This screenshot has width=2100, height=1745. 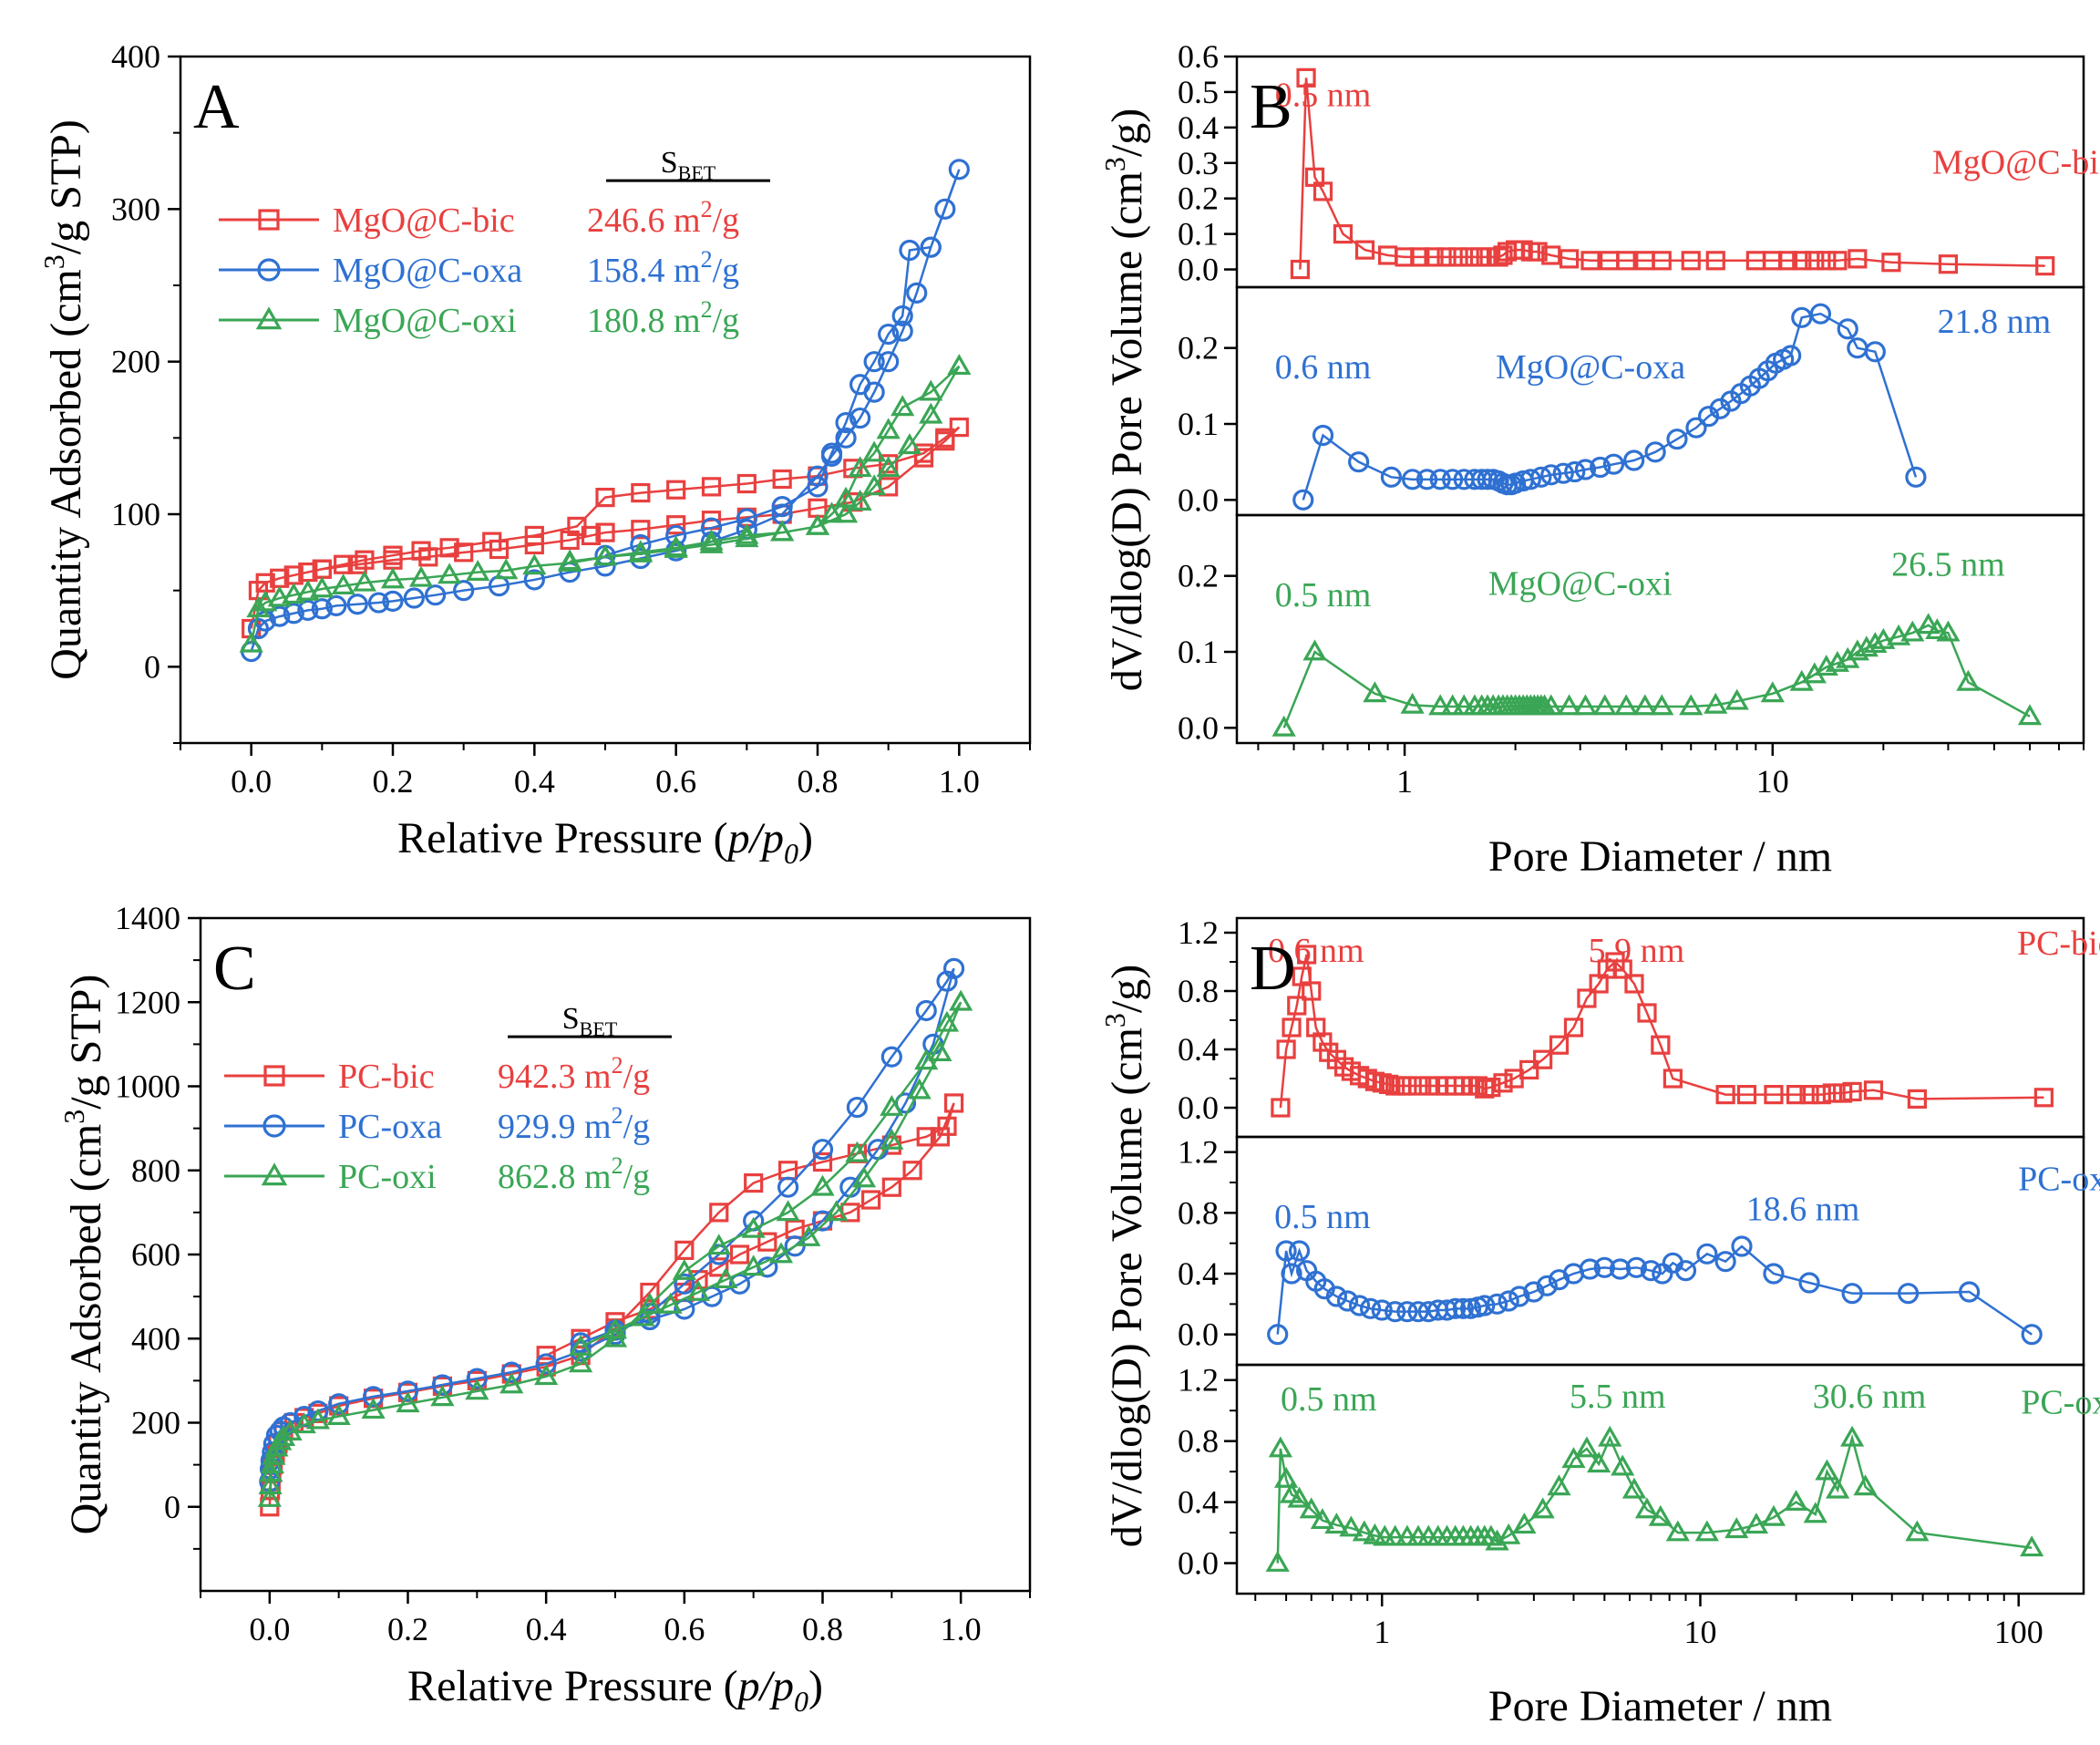 I want to click on legend-entry: PC-oxa 929.9 m2/g, so click(x=437, y=1124).